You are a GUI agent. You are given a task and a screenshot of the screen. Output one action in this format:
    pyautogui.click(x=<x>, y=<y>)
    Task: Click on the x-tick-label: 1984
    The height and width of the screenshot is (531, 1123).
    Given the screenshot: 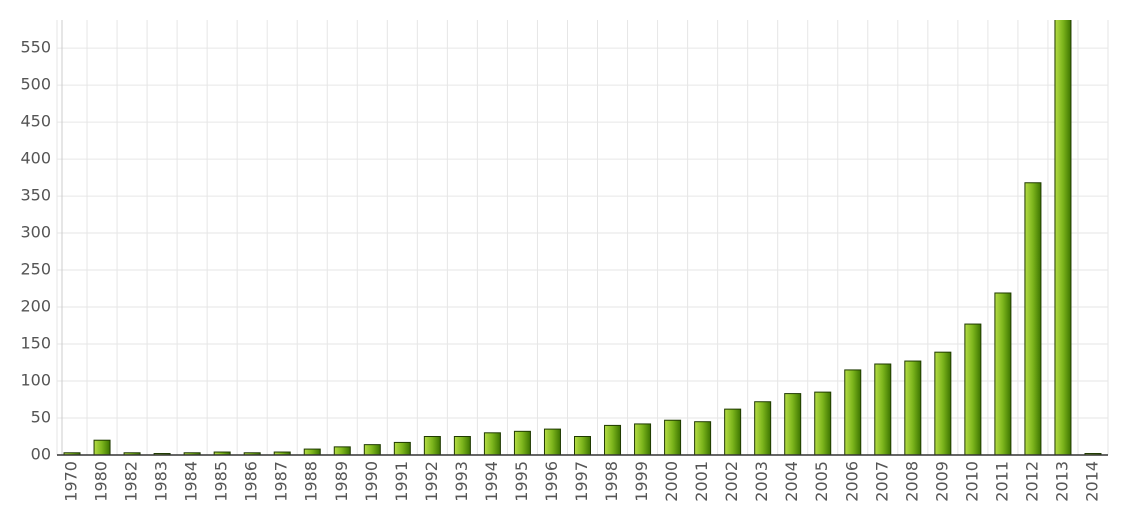 What is the action you would take?
    pyautogui.click(x=191, y=481)
    